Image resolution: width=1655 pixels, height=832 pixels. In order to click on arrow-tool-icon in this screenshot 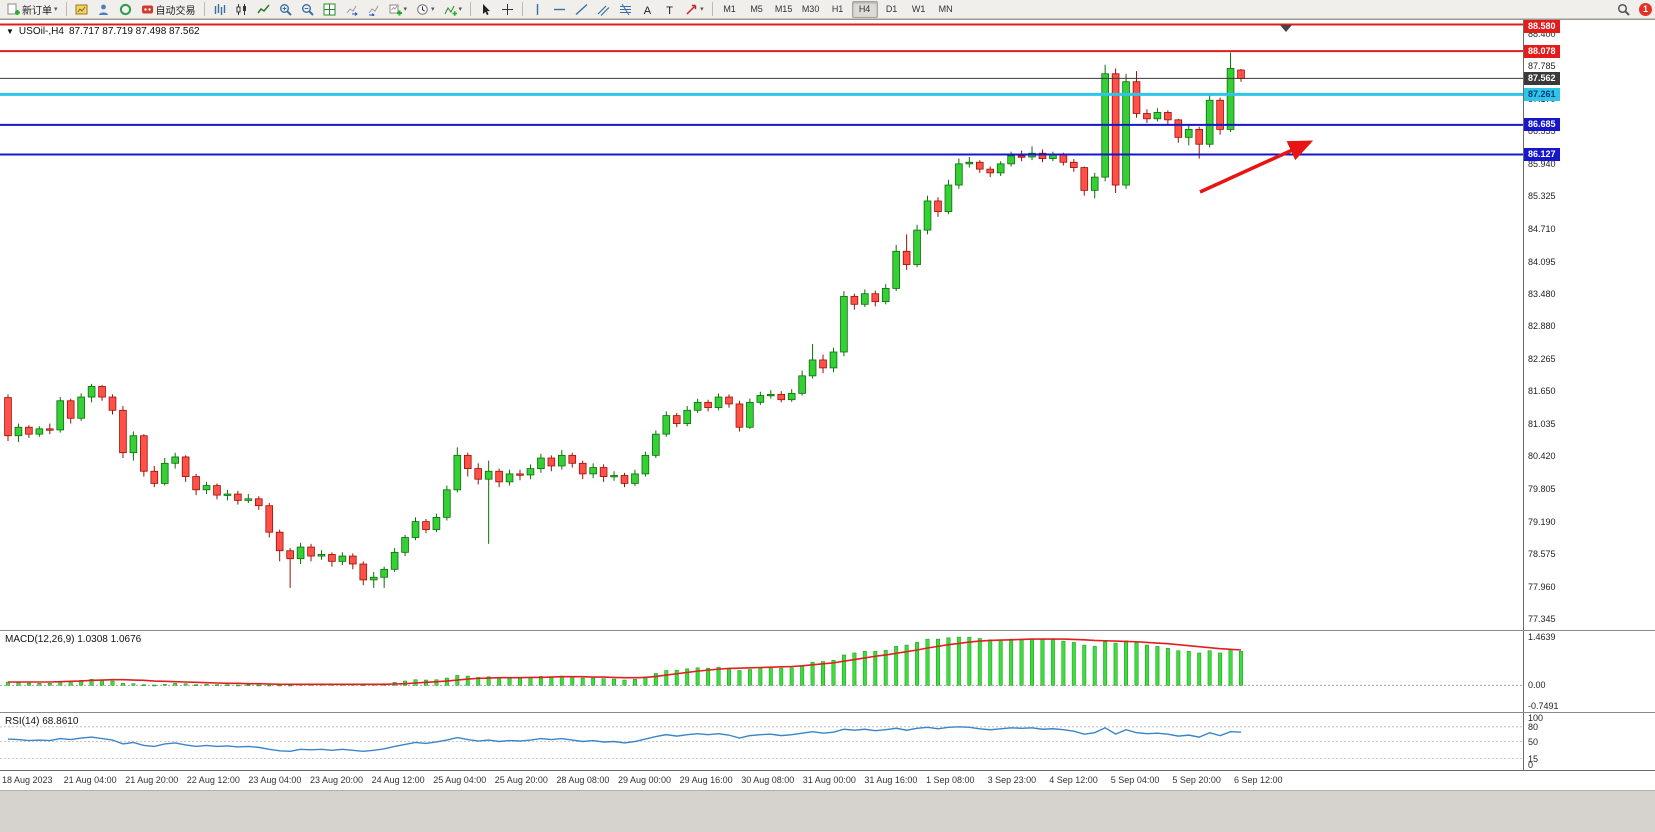, I will do `click(691, 9)`.